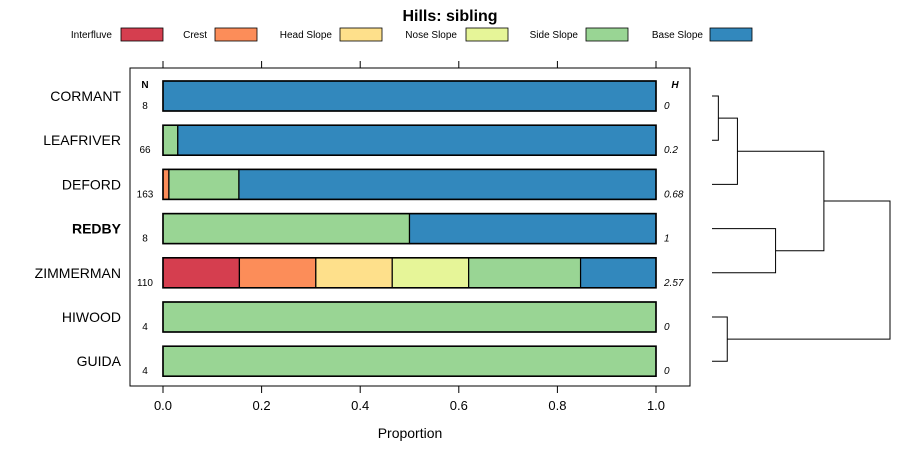 Image resolution: width=900 pixels, height=460 pixels. What do you see at coordinates (678, 35) in the screenshot?
I see `legend-label-base-slope: Base Slope` at bounding box center [678, 35].